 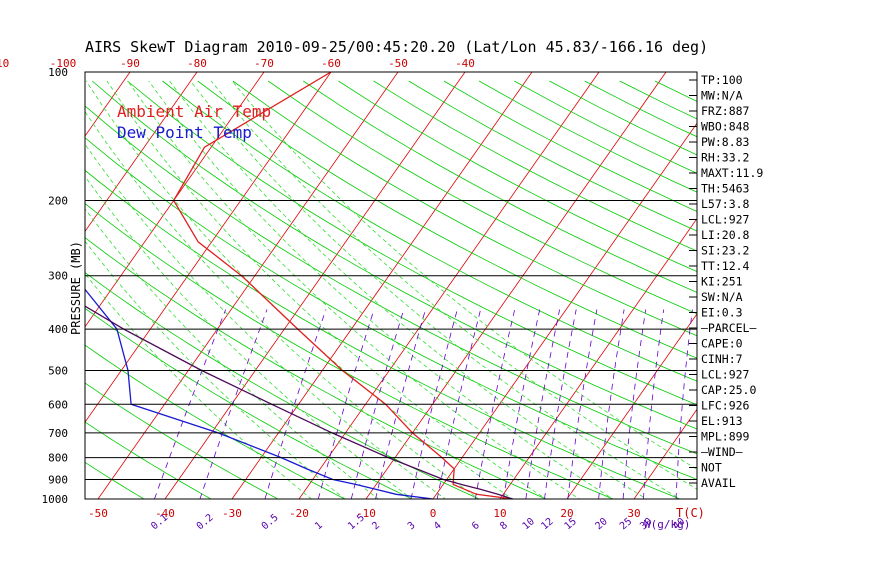 I want to click on stat-item: LI:20.8, so click(x=725, y=235).